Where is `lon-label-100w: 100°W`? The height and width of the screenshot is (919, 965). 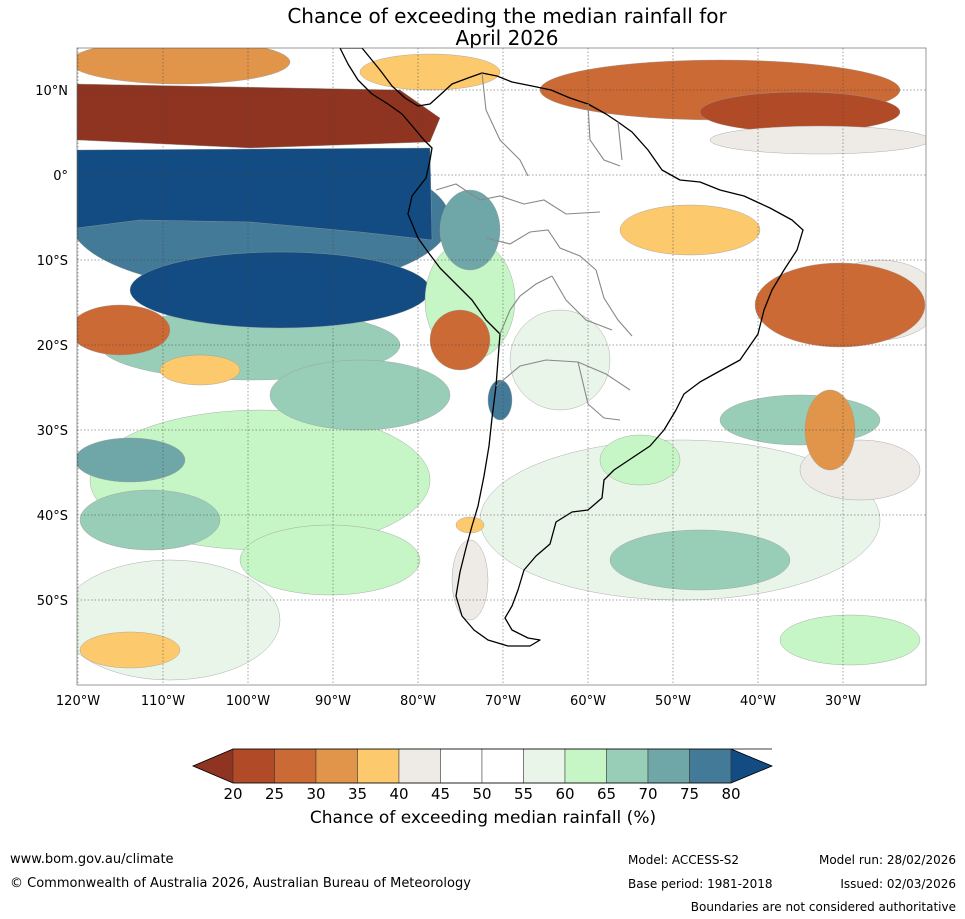
lon-label-100w: 100°W is located at coordinates (248, 701).